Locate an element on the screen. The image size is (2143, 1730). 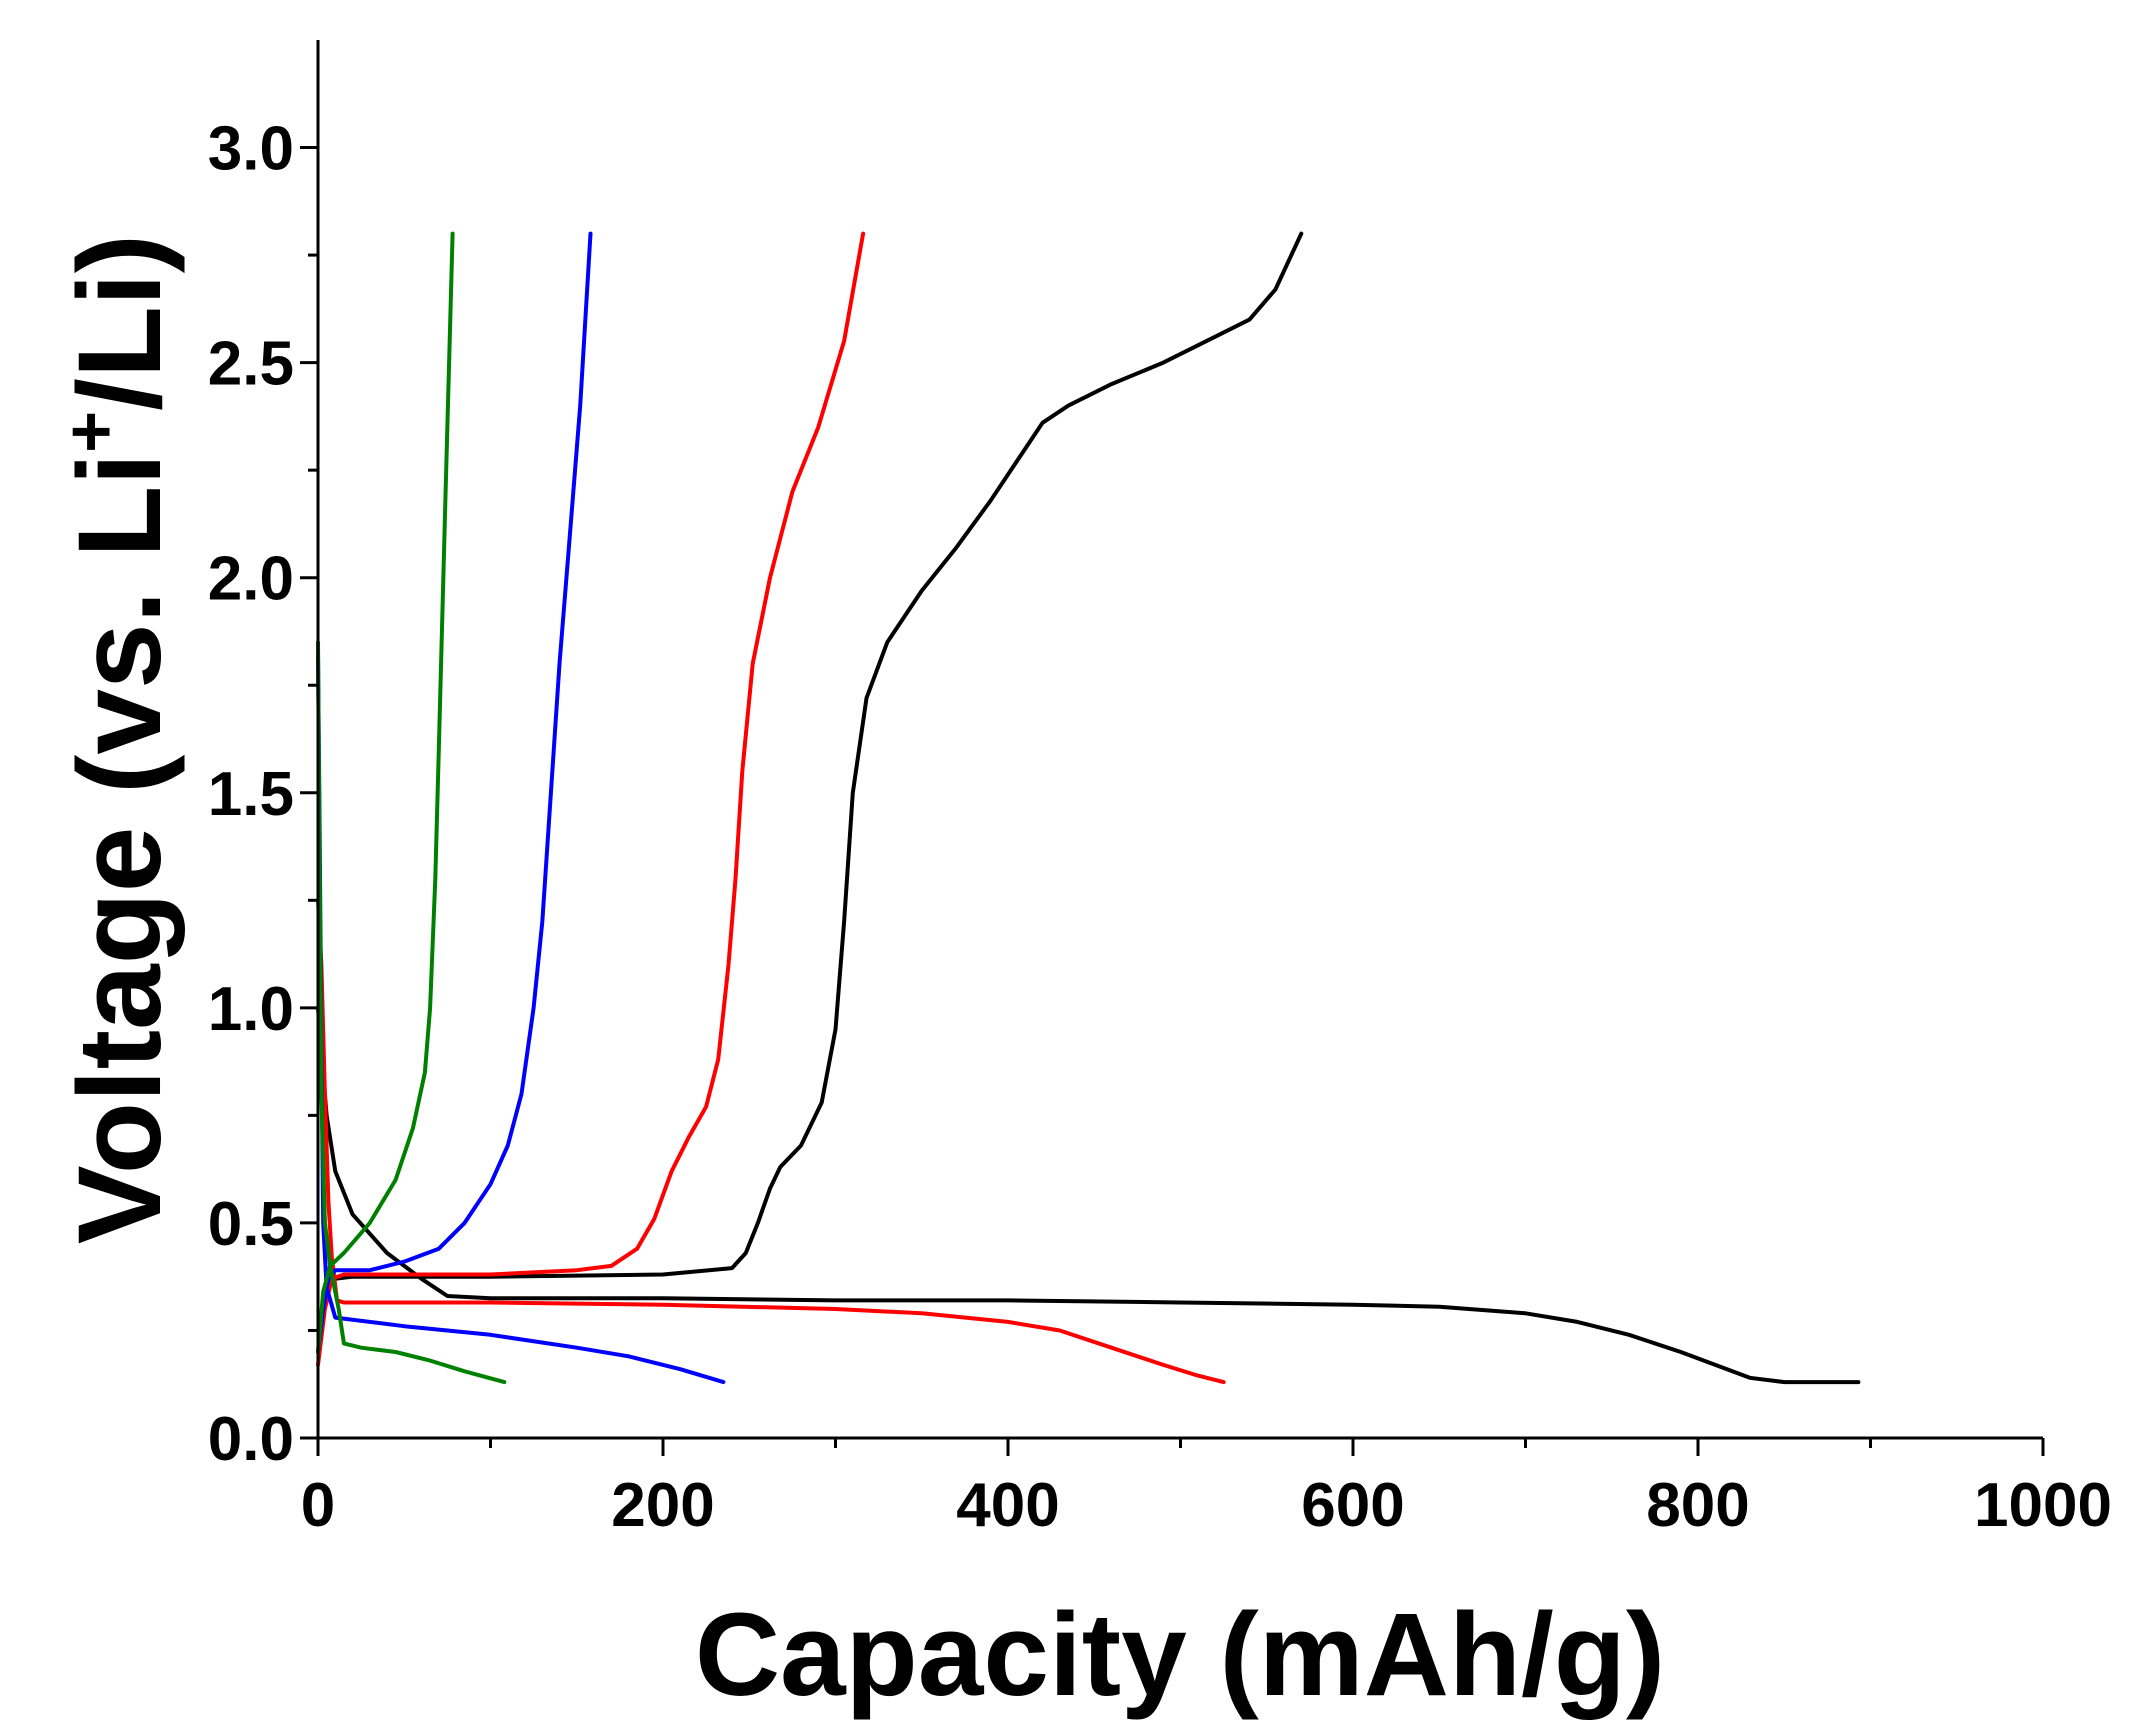
x-tick-label: 0 is located at coordinates (318, 1505).